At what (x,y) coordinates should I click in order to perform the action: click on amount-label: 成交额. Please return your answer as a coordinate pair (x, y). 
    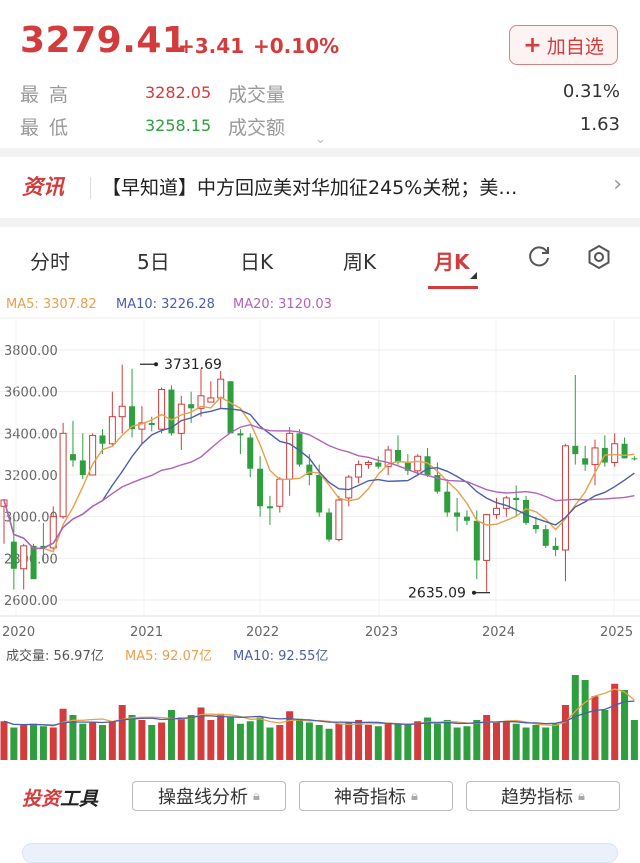
    Looking at the image, I should click on (257, 128).